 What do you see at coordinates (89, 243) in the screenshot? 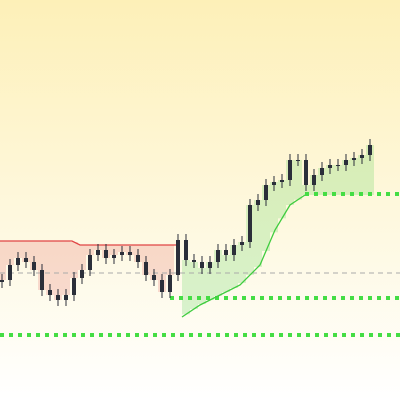
I see `stop-line` at bounding box center [89, 243].